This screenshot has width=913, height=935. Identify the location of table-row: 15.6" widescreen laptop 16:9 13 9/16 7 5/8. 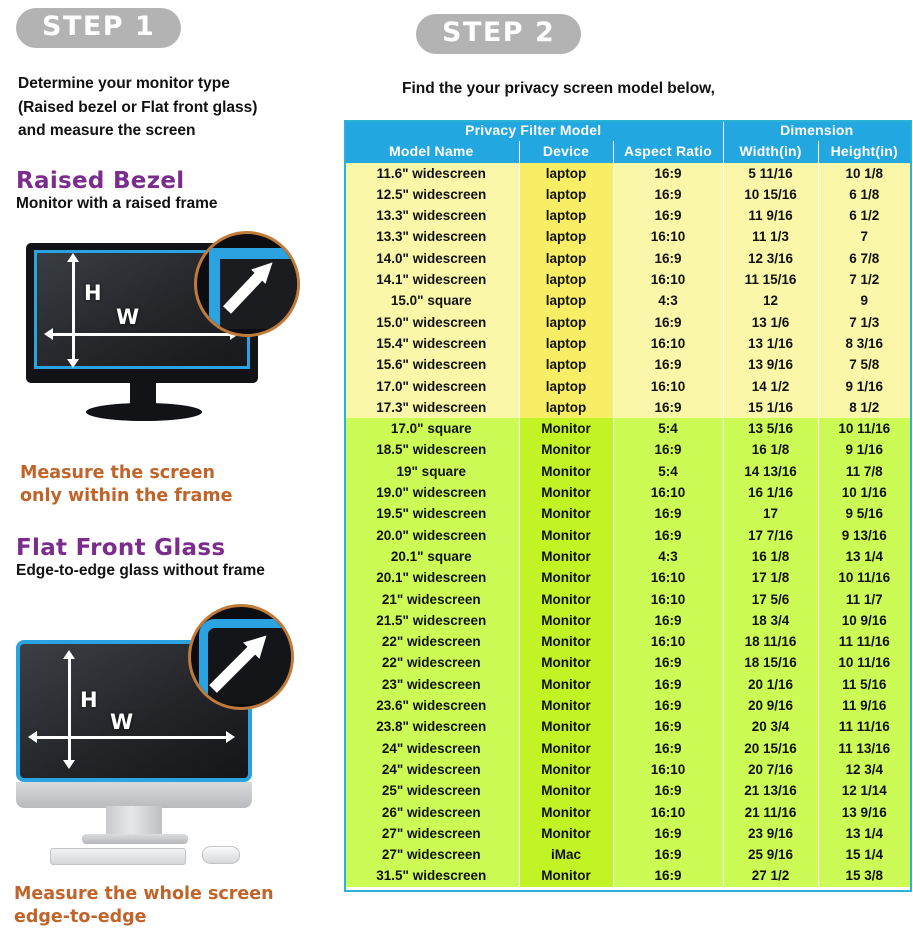
(627, 365).